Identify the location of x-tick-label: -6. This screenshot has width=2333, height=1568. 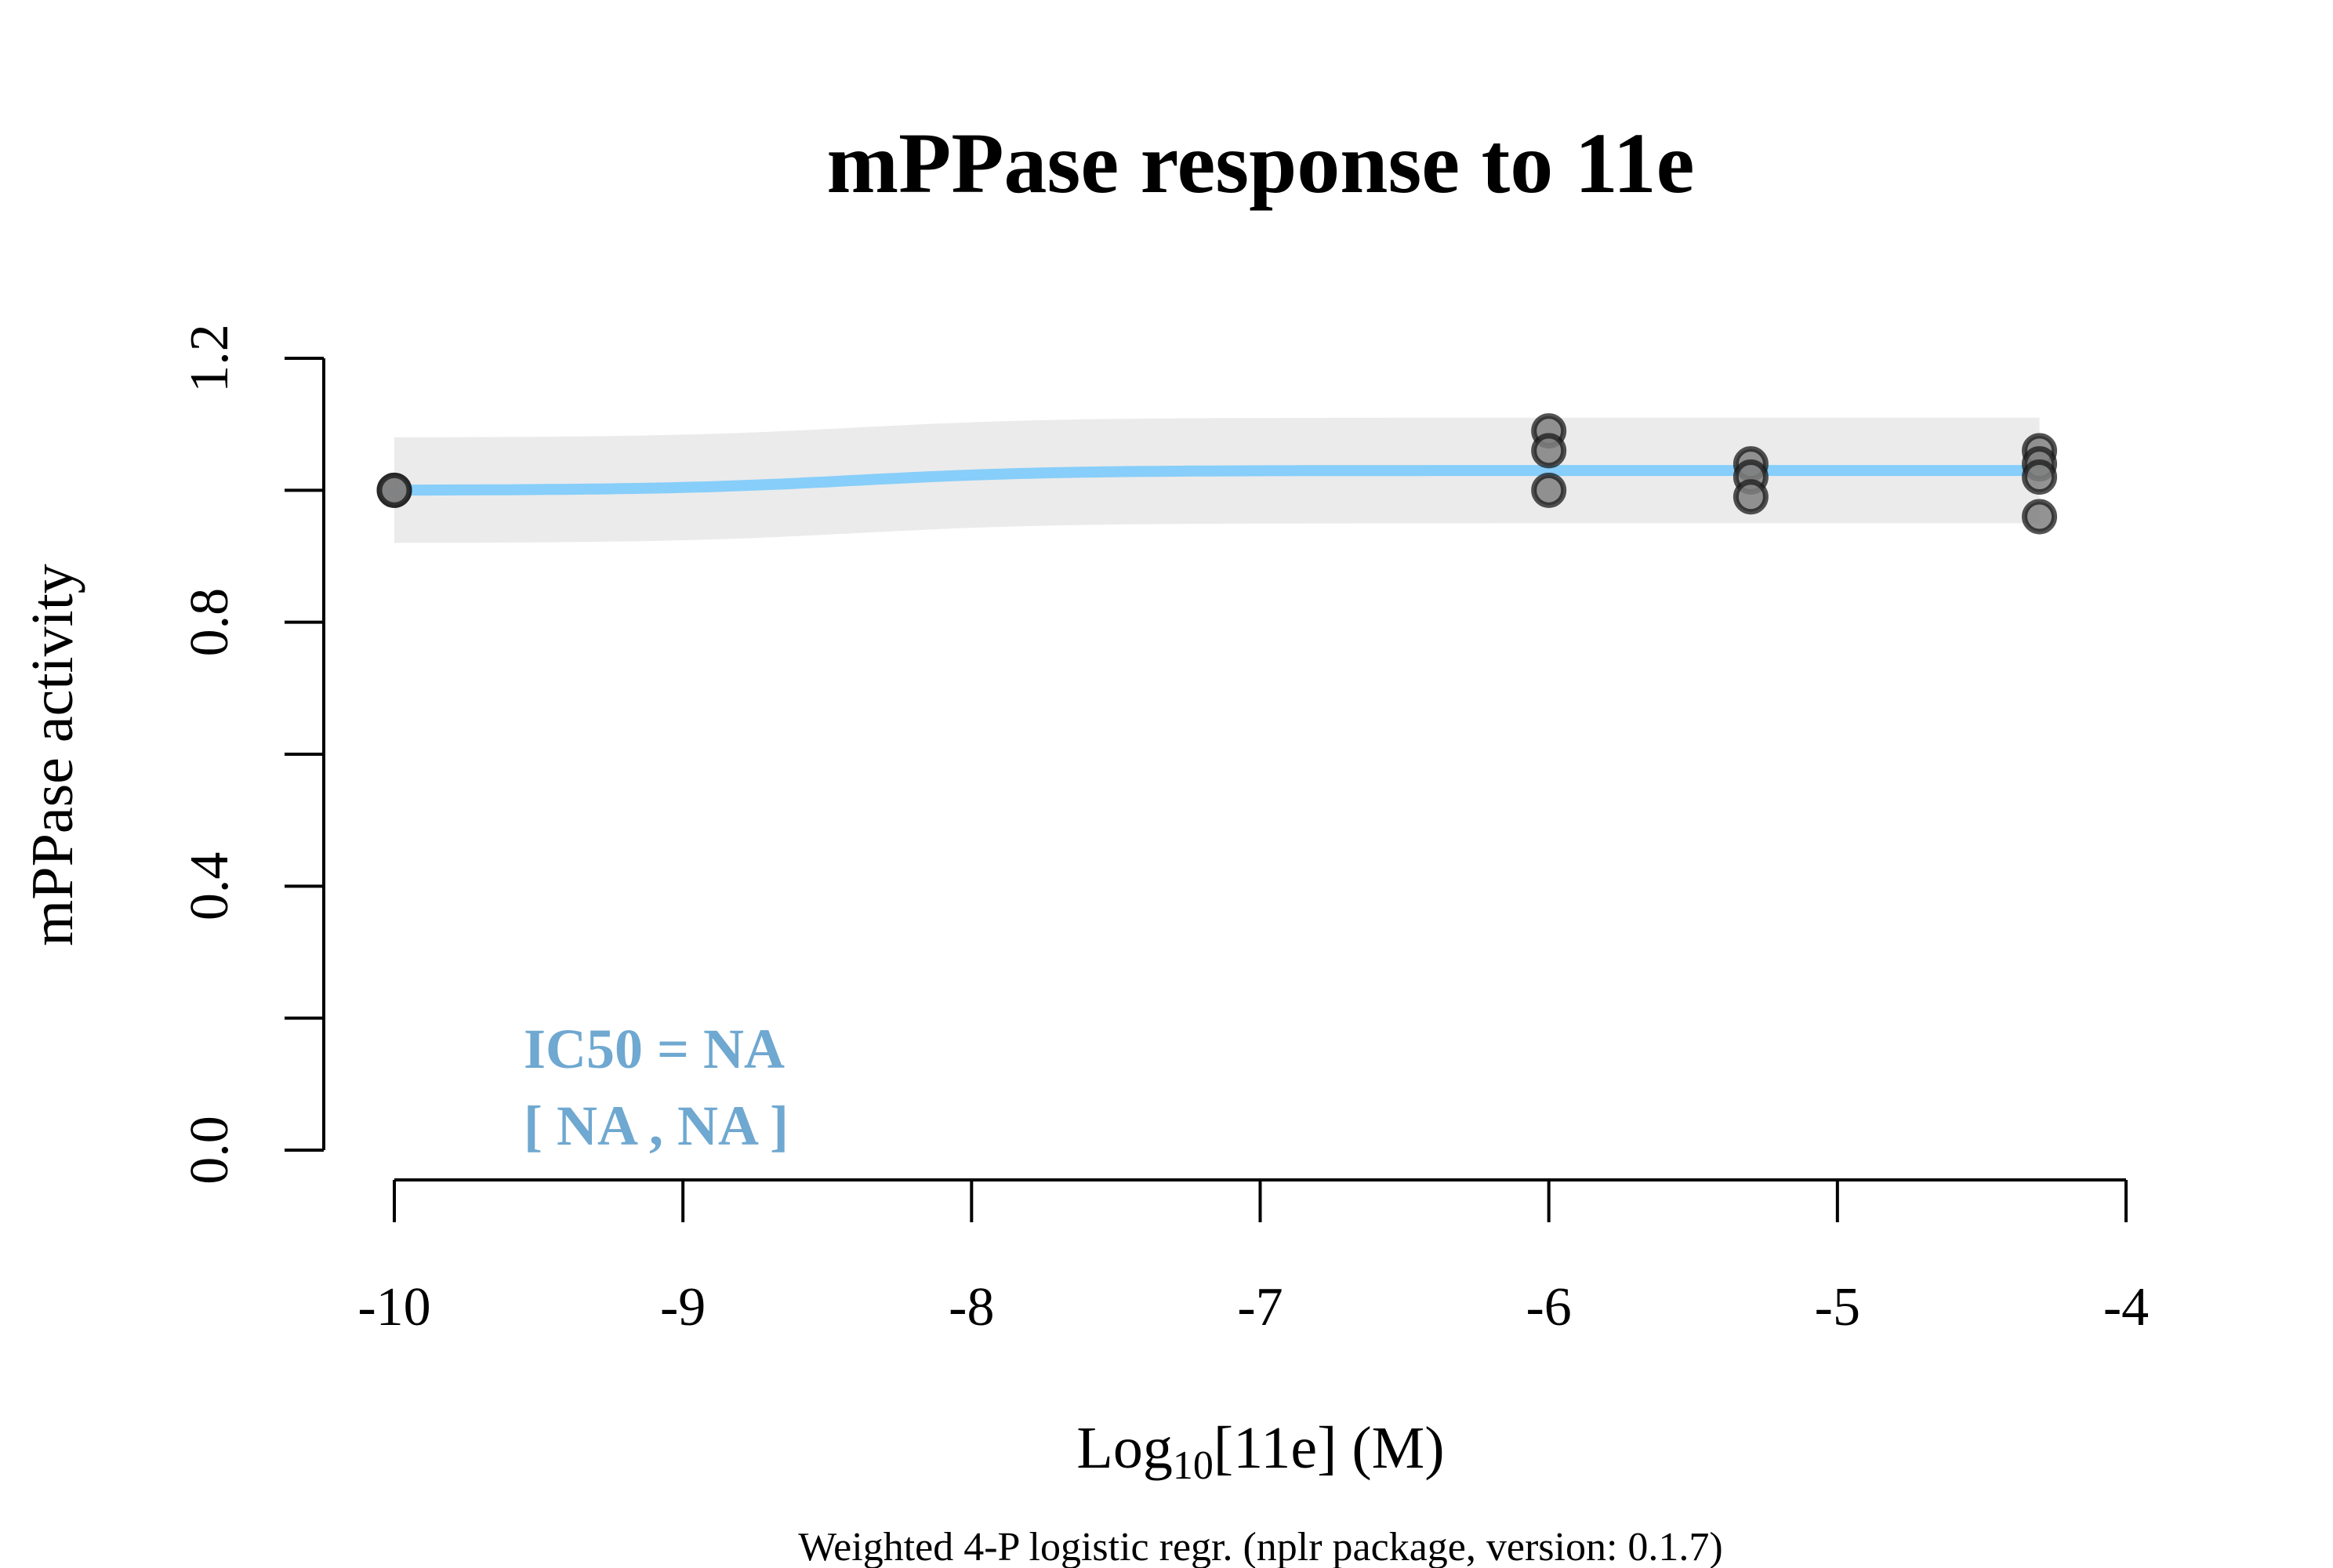
(1549, 1307).